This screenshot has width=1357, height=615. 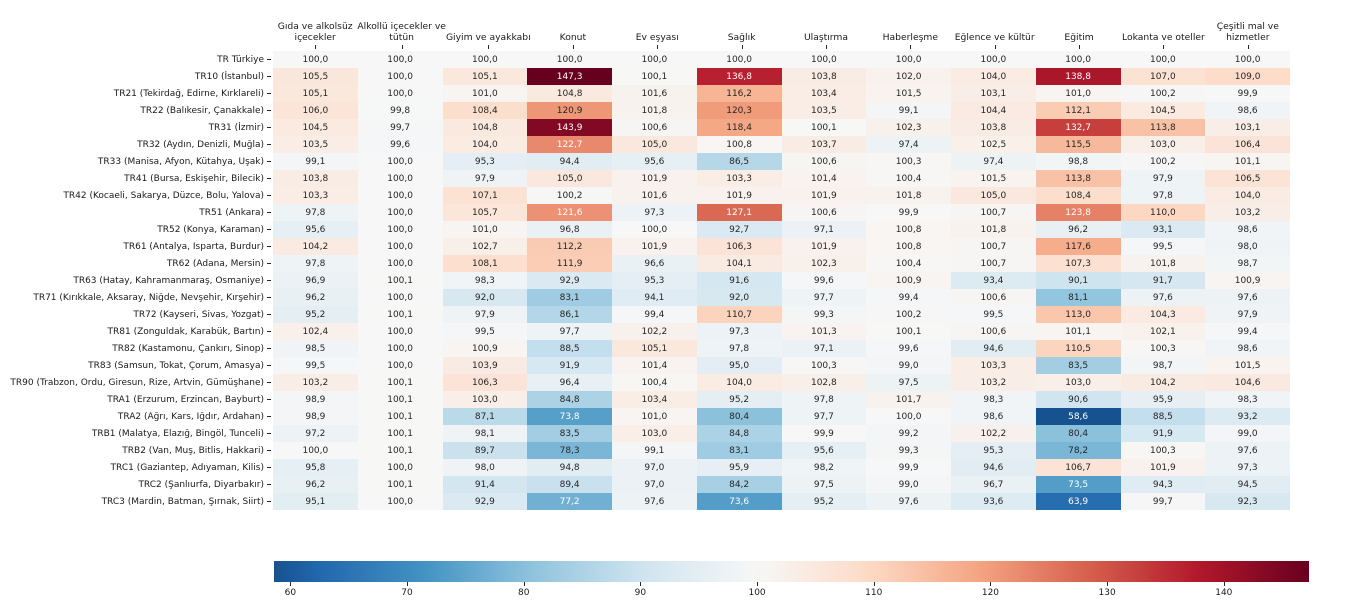 I want to click on heatmap-cell: 104,8, so click(x=569, y=93).